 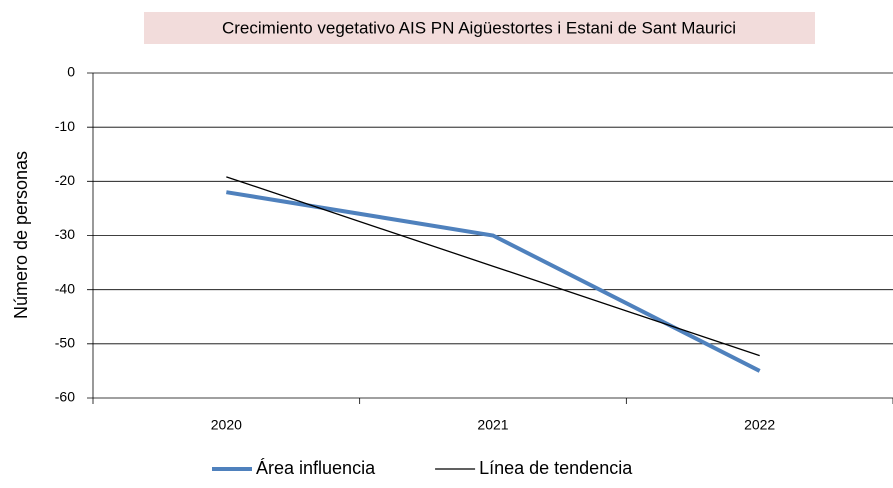 I want to click on legend-label: Línea de tendencia, so click(x=556, y=468).